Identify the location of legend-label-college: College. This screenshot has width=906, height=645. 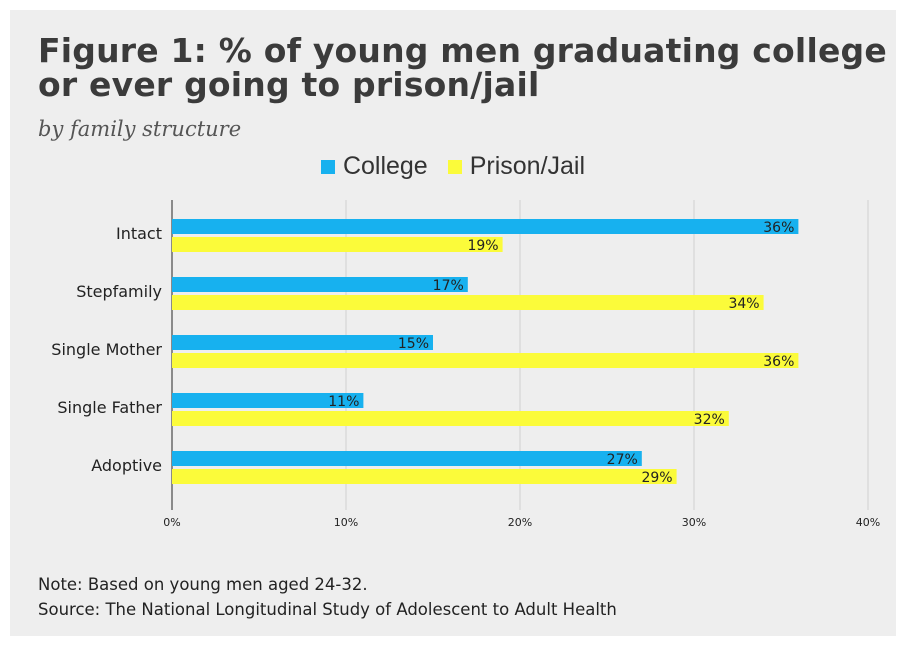
(385, 166).